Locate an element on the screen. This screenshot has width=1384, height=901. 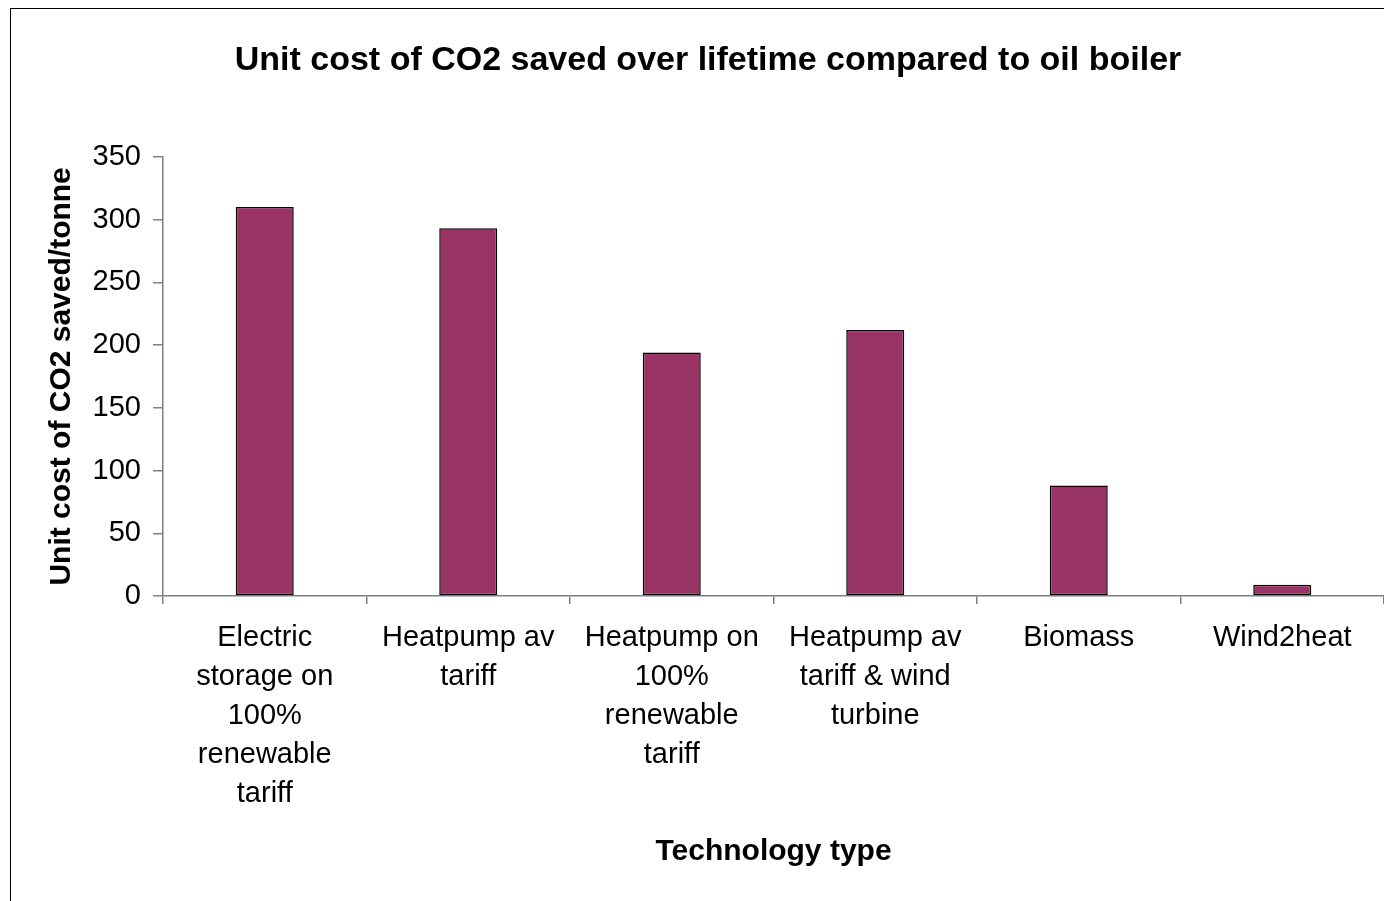
x-axis-title: Technology type is located at coordinates (773, 850).